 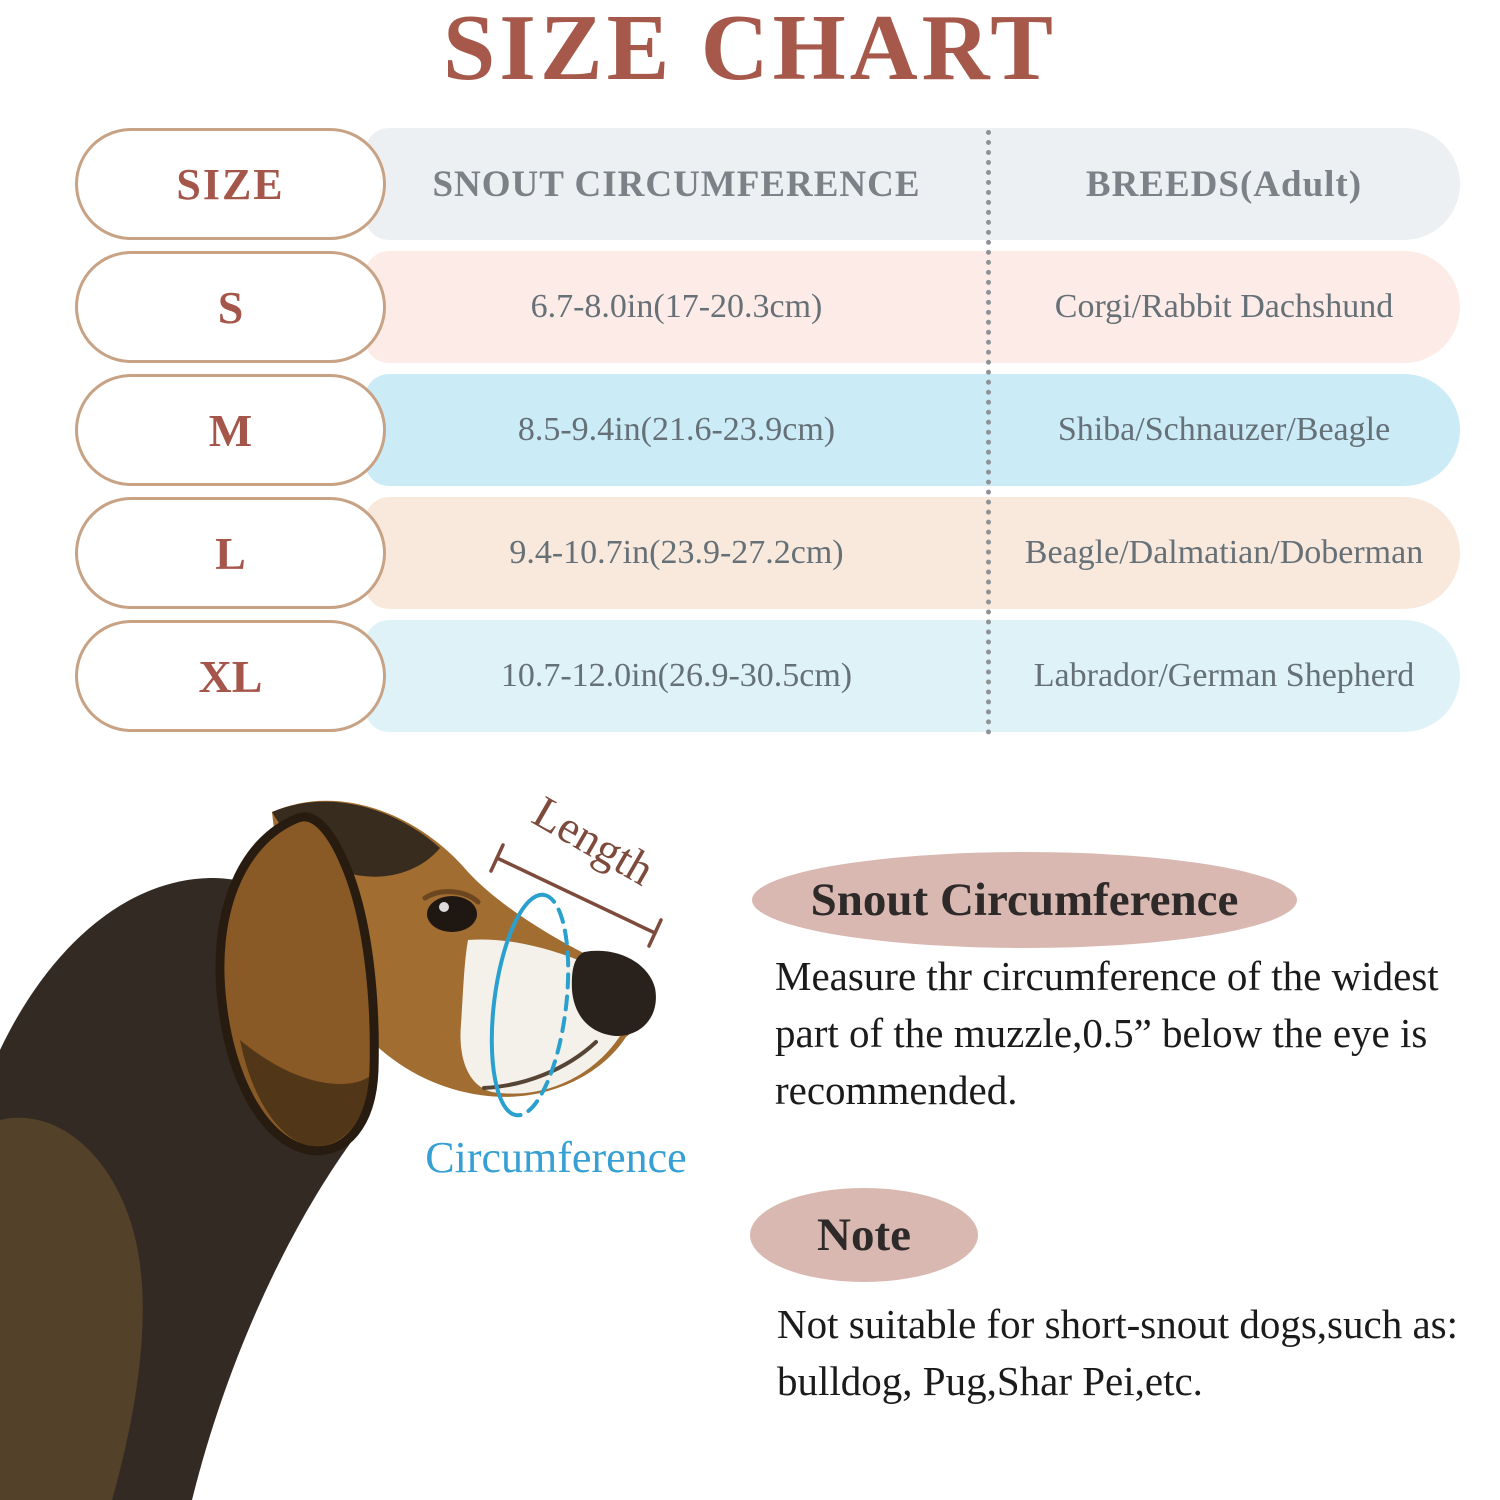 What do you see at coordinates (676, 552) in the screenshot?
I see `snout-value: 9.4-10.7in(23.9-27.2cm)` at bounding box center [676, 552].